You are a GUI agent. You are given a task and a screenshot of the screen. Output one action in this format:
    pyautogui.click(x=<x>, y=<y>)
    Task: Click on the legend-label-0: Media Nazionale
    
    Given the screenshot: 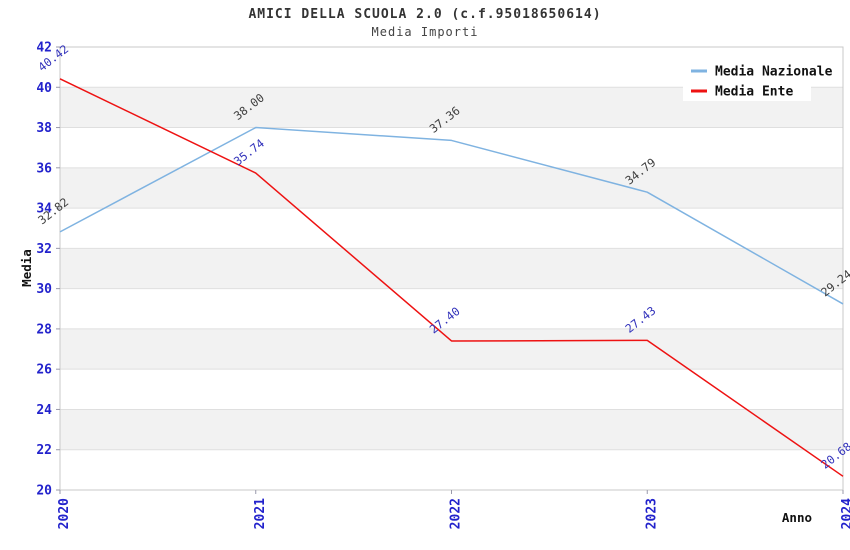 What is the action you would take?
    pyautogui.click(x=774, y=72)
    